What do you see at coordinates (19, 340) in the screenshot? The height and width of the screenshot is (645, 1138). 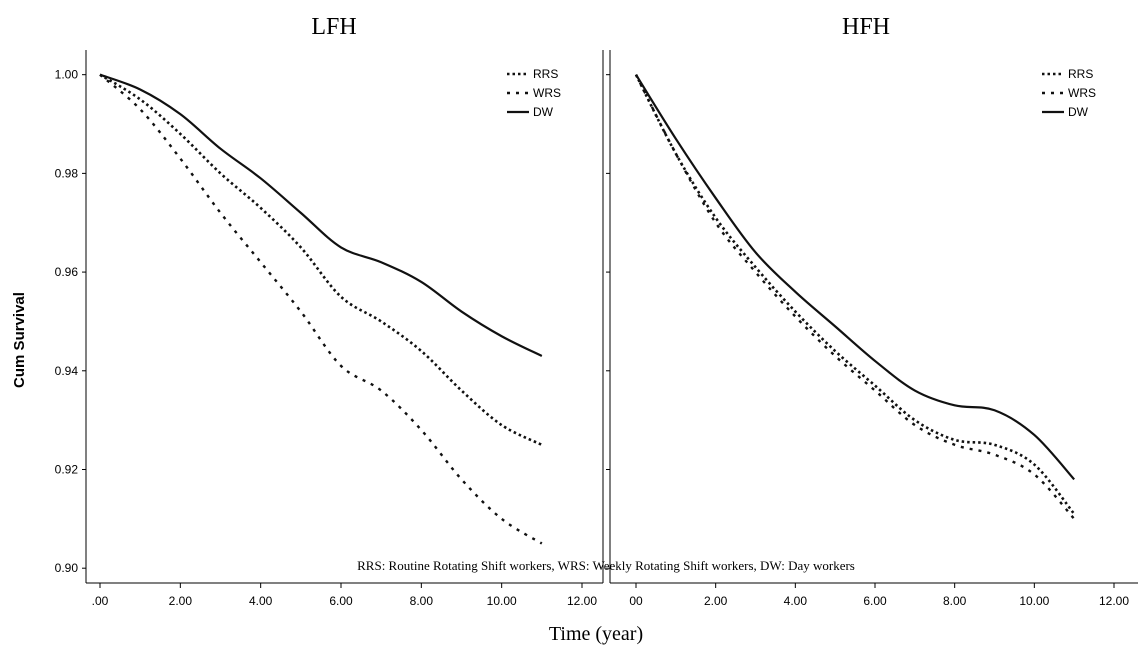 I see `y-axis-label: Cum Survival` at bounding box center [19, 340].